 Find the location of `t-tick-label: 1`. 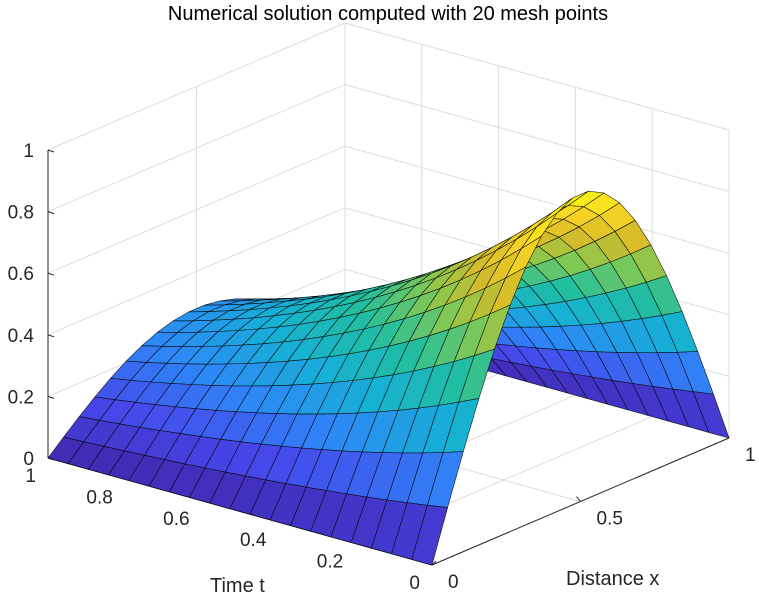

t-tick-label: 1 is located at coordinates (30, 476).